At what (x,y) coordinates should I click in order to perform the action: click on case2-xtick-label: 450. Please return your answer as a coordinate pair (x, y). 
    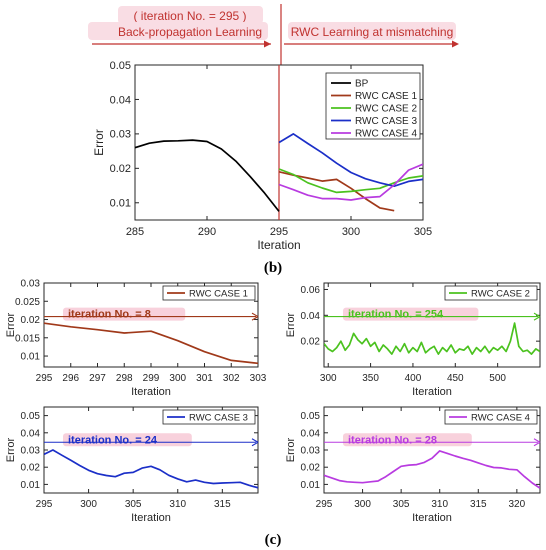
    Looking at the image, I should click on (455, 378).